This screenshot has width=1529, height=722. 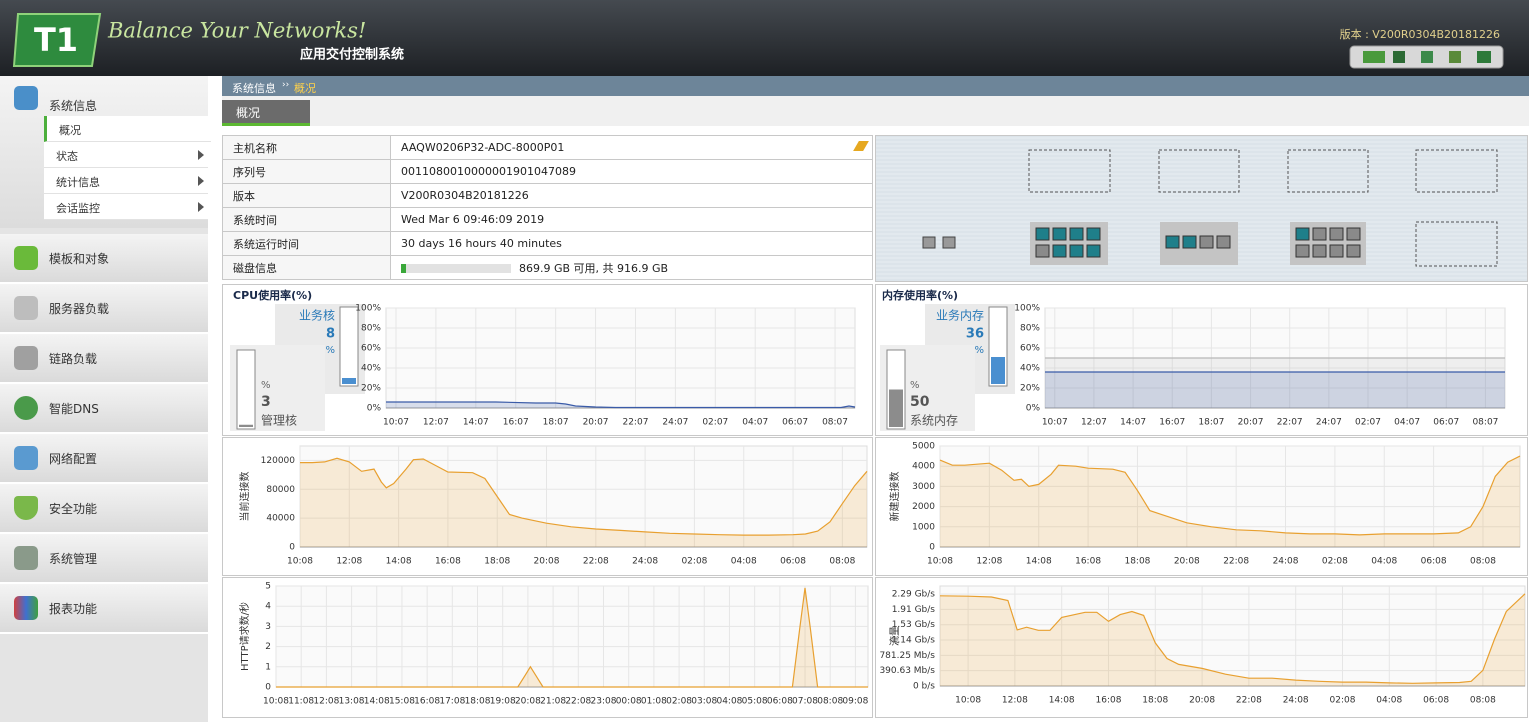 I want to click on x-tick-label: 19:08, so click(x=503, y=702).